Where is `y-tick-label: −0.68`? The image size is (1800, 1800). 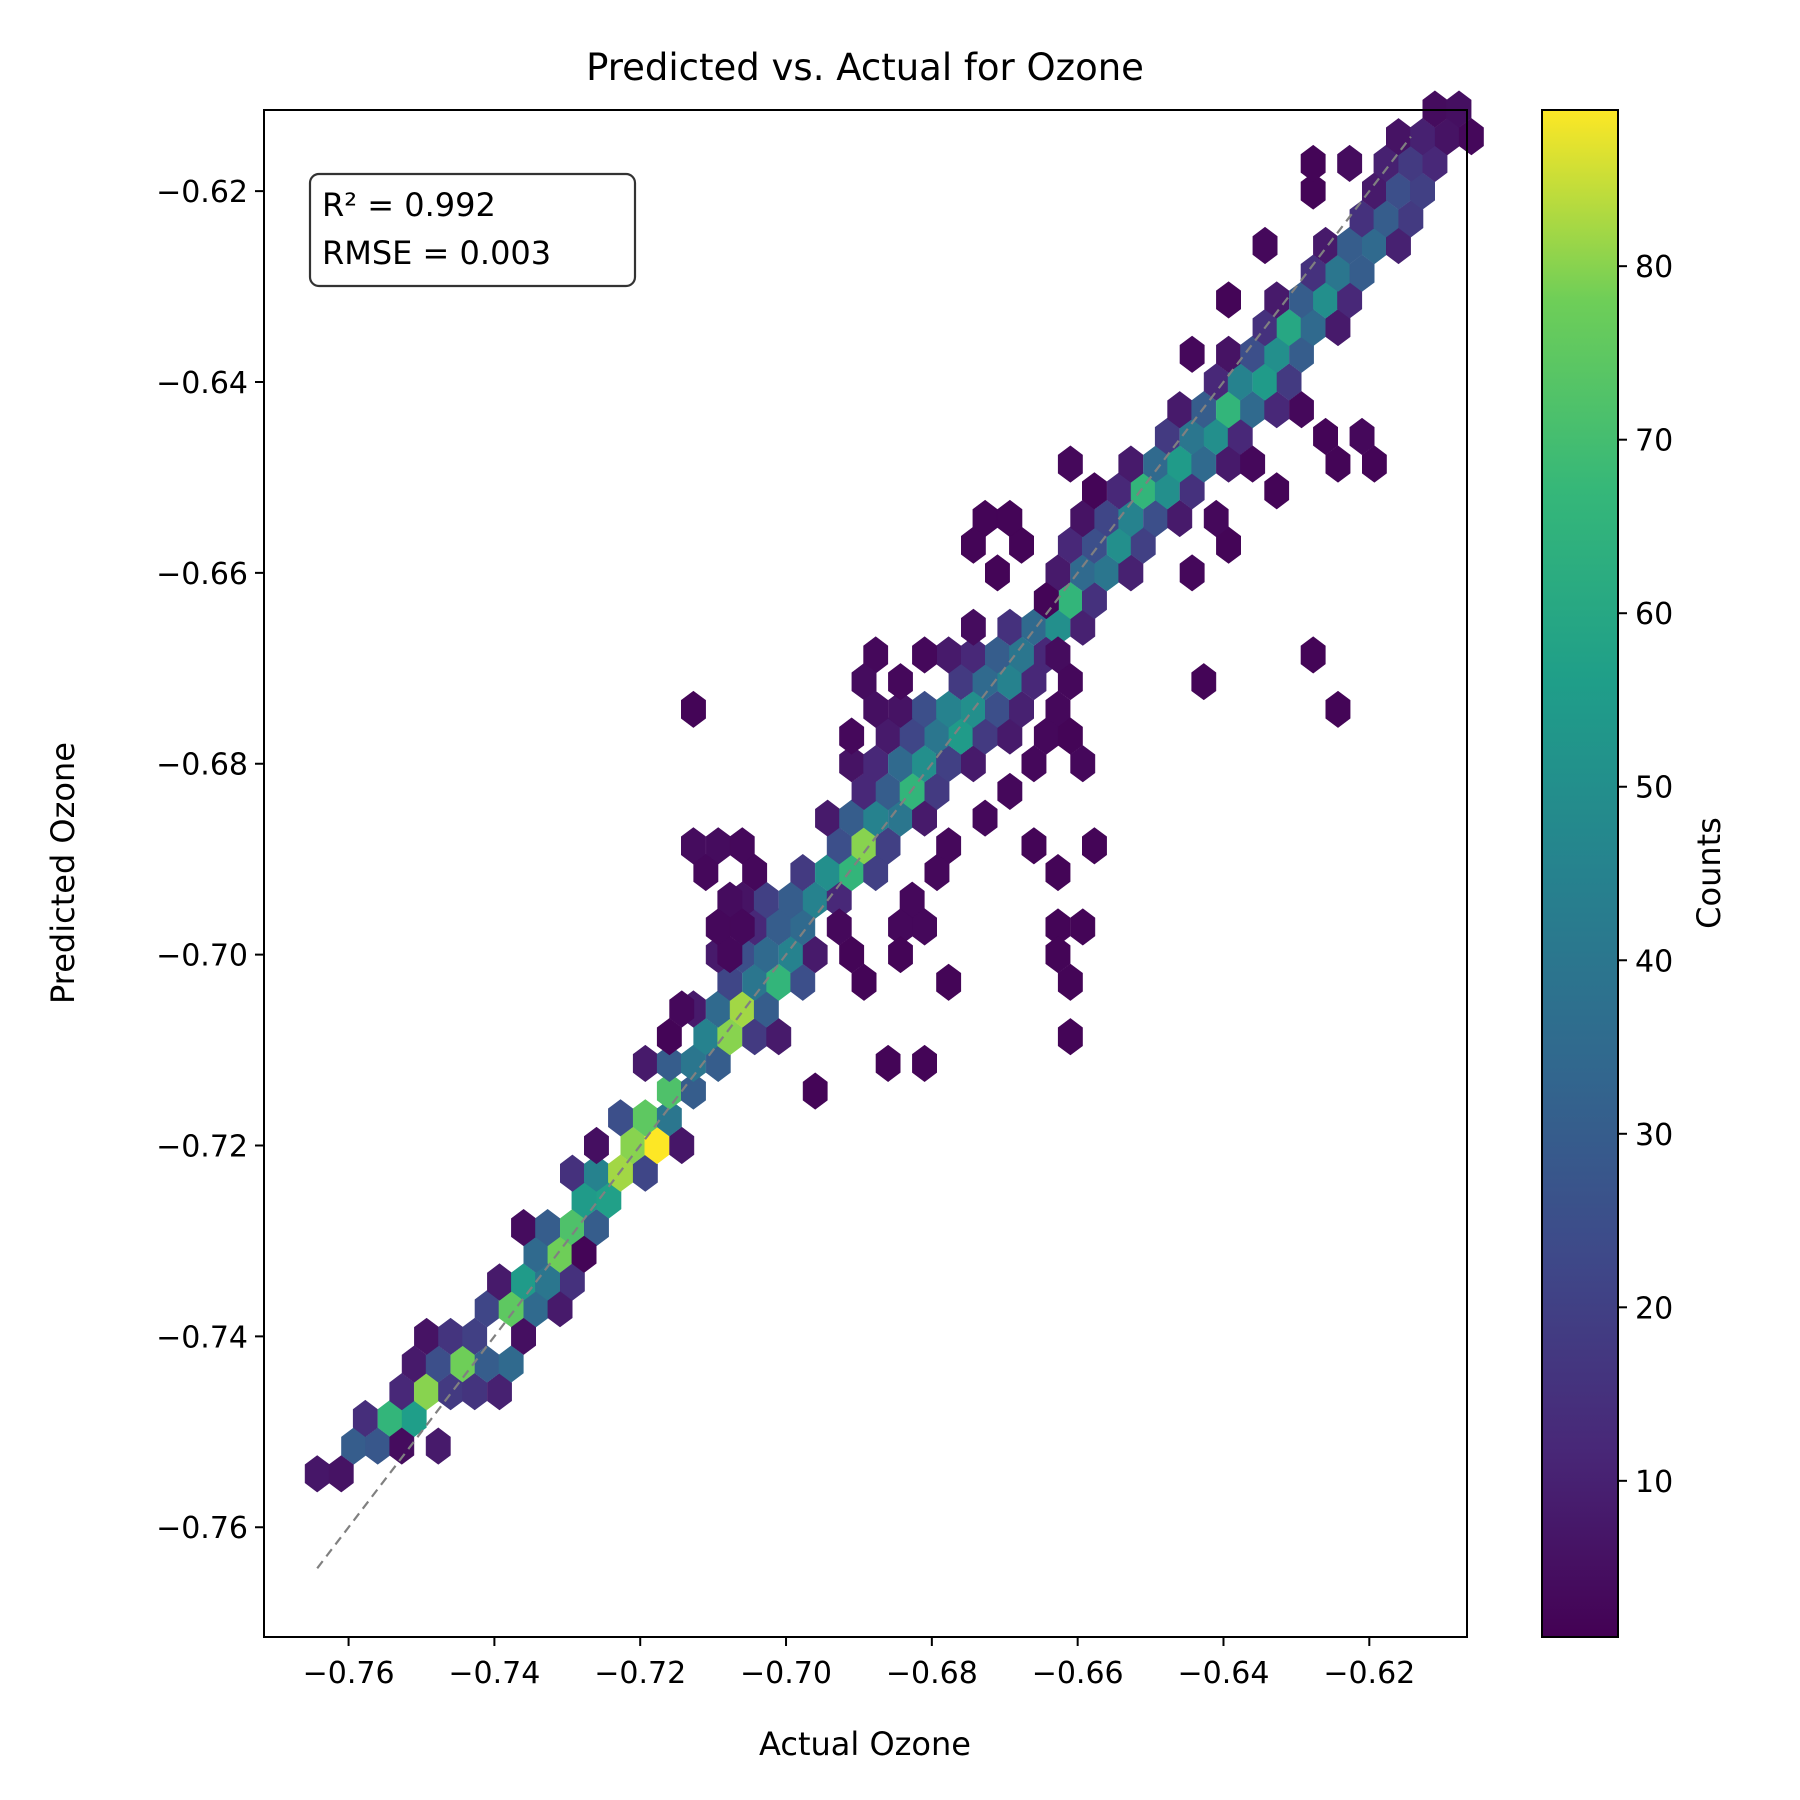 y-tick-label: −0.68 is located at coordinates (202, 765).